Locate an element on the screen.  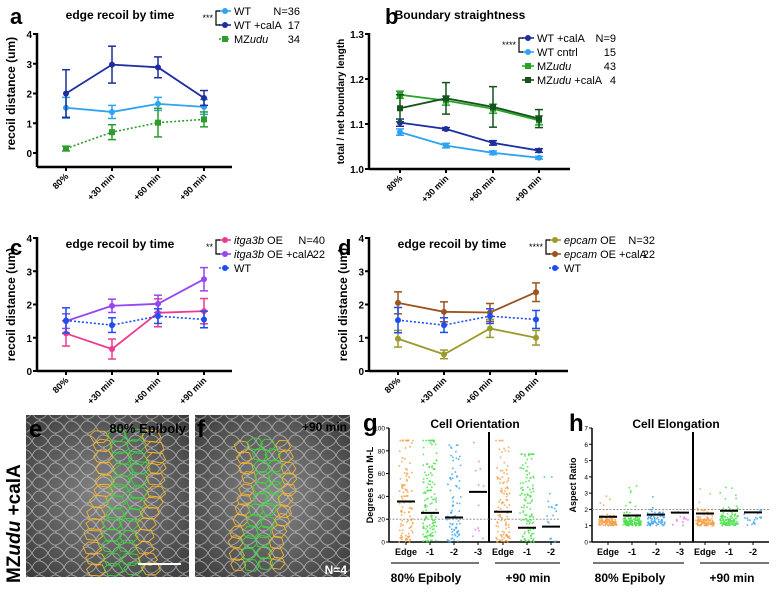
panel-f-cell-outlines is located at coordinates (262, 504).